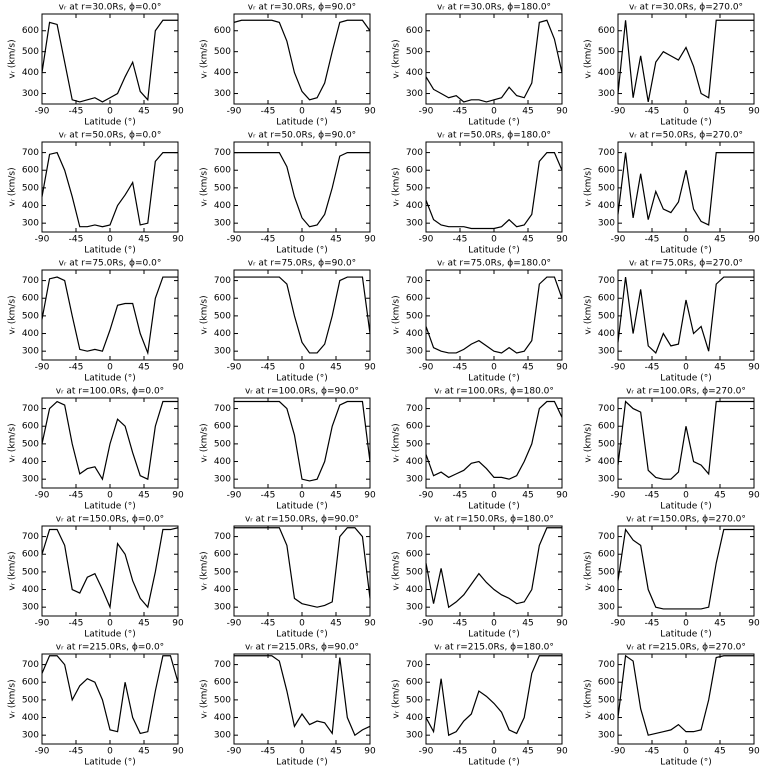 Image resolution: width=768 pixels, height=768 pixels. What do you see at coordinates (686, 136) in the screenshot?
I see `panel-title: vᵣ at r=50.0Rs, ϕ=270.0°` at bounding box center [686, 136].